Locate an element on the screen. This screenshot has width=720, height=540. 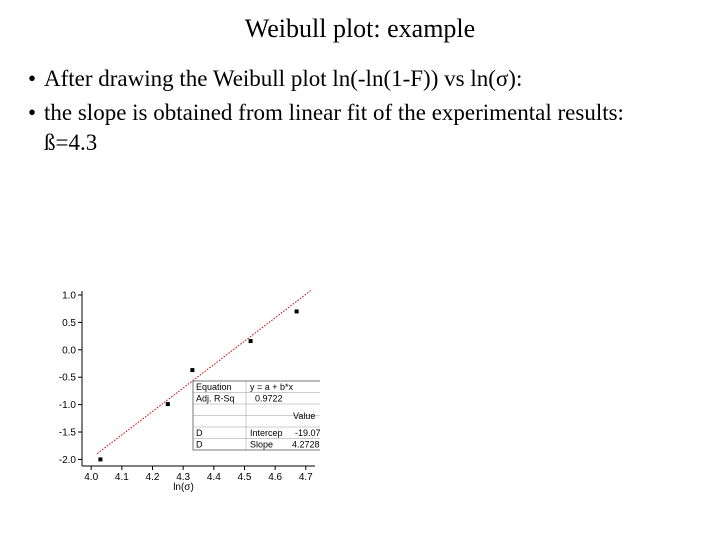
beta-value: ß=4.3 is located at coordinates (71, 142).